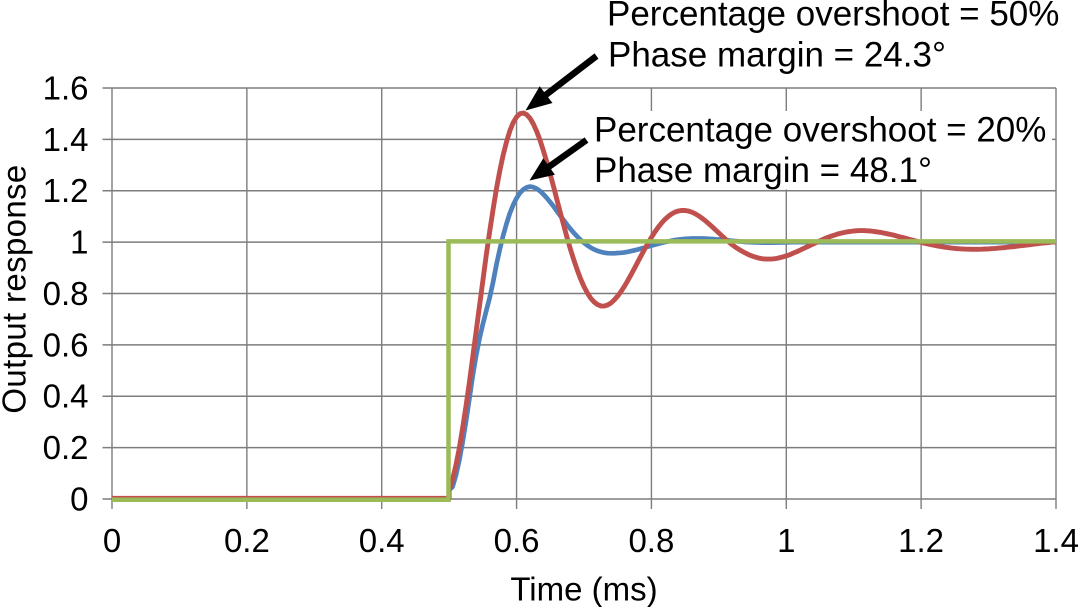  I want to click on svg-text: Phase margin = 48.1°, so click(763, 170).